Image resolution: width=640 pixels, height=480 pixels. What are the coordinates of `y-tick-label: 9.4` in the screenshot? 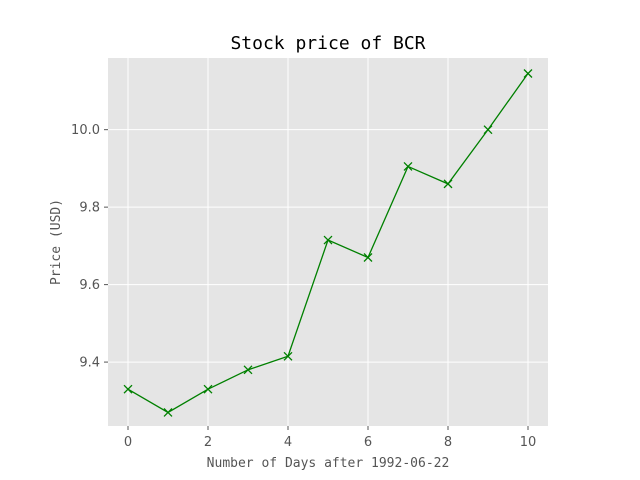 It's located at (89, 363).